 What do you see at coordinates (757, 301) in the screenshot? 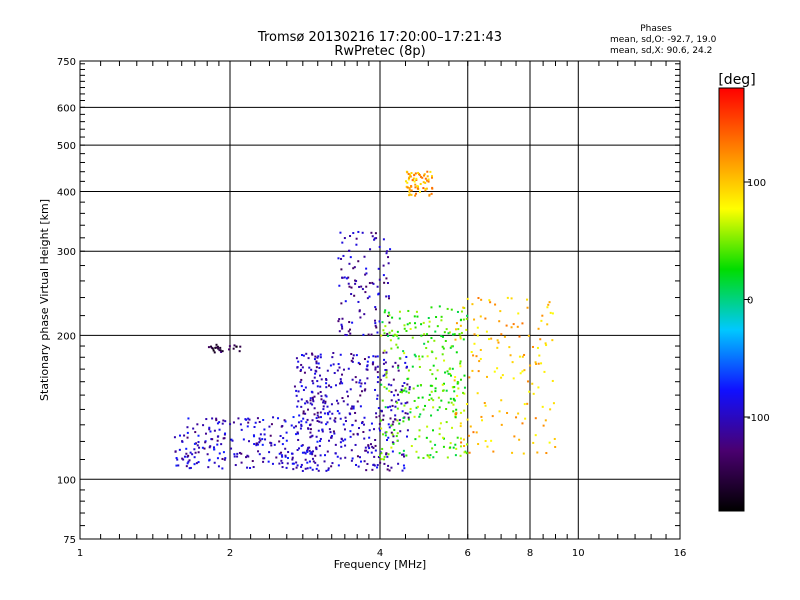
I see `colorbar-ticks: 100 0 -100` at bounding box center [757, 301].